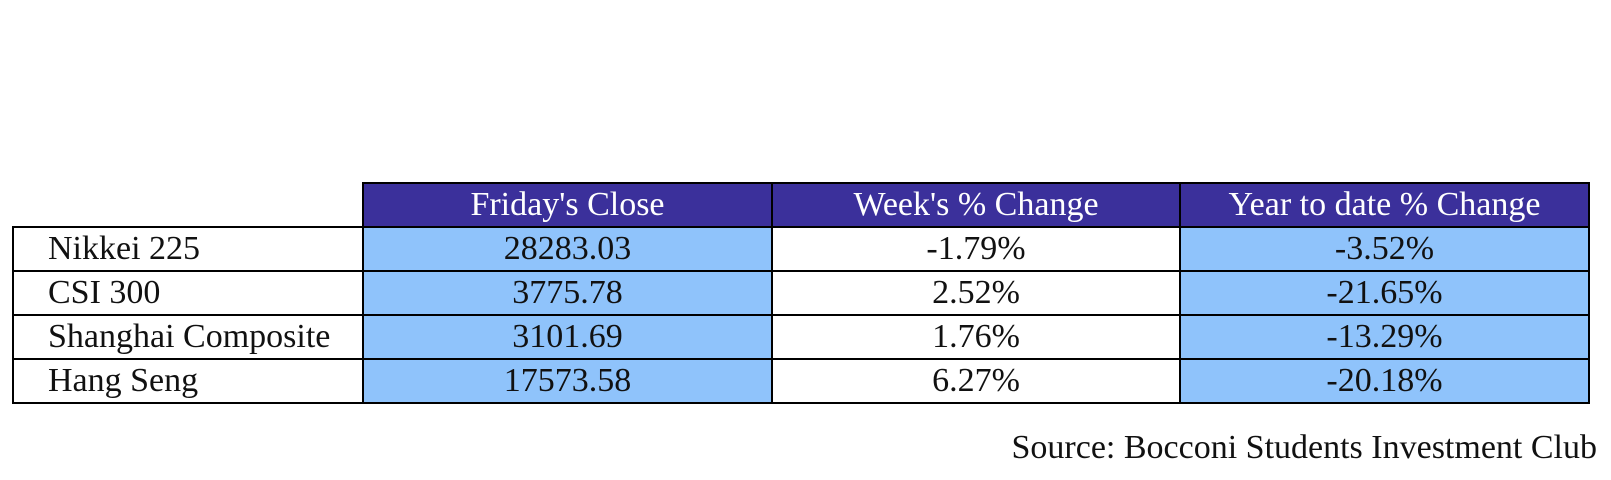  I want to click on table-cell: 17573.58, so click(567, 381).